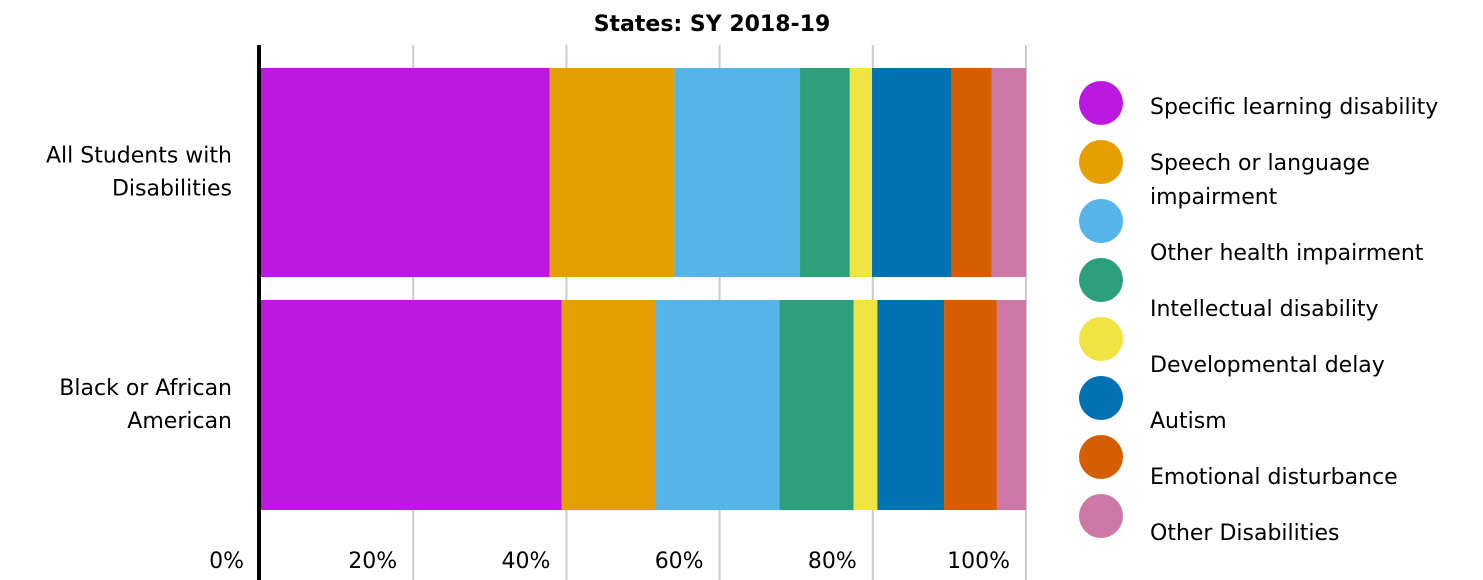 Image resolution: width=1483 pixels, height=580 pixels. Describe the element at coordinates (1245, 533) in the screenshot. I see `legend-label: Other Disabilities` at that location.